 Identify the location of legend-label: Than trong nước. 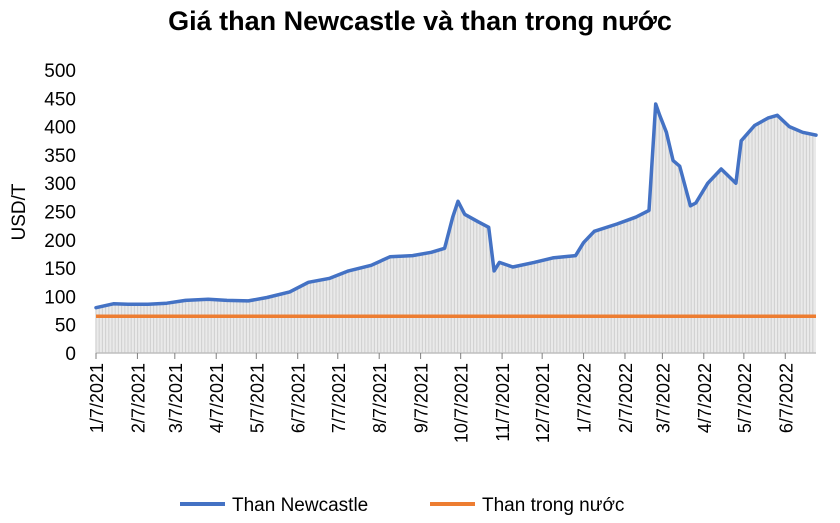
(553, 505).